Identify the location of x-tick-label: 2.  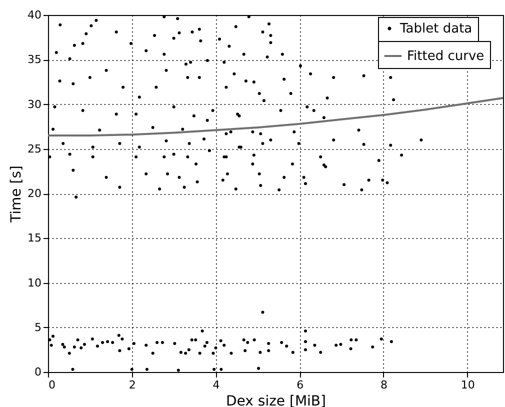
(132, 385).